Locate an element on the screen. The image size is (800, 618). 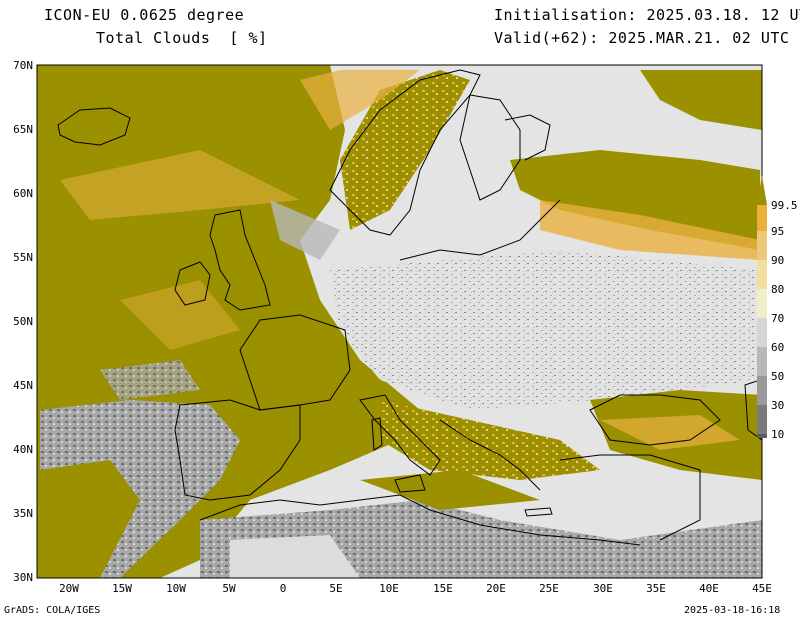
valid-time: Valid(+62): 2025.MAR.21. 02 UTC is located at coordinates (642, 38).